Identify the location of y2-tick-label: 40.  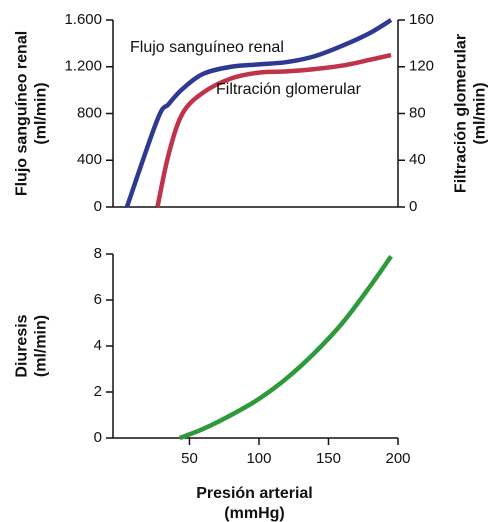
(417, 159).